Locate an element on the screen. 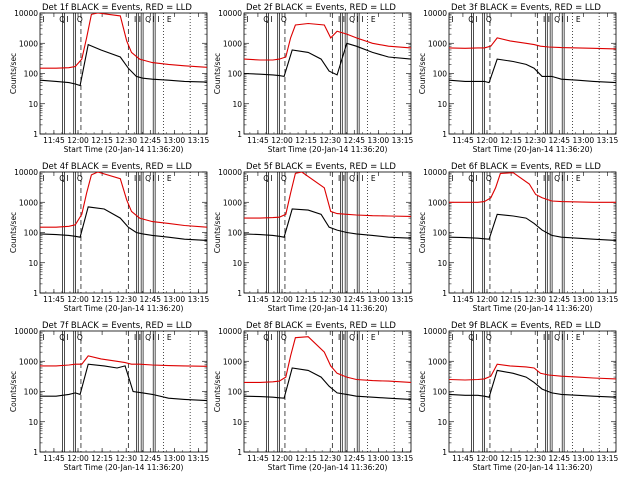 This screenshot has height=480, width=640. panel-title: Det 1f BLACK = Events, RED = LLD is located at coordinates (117, 8).